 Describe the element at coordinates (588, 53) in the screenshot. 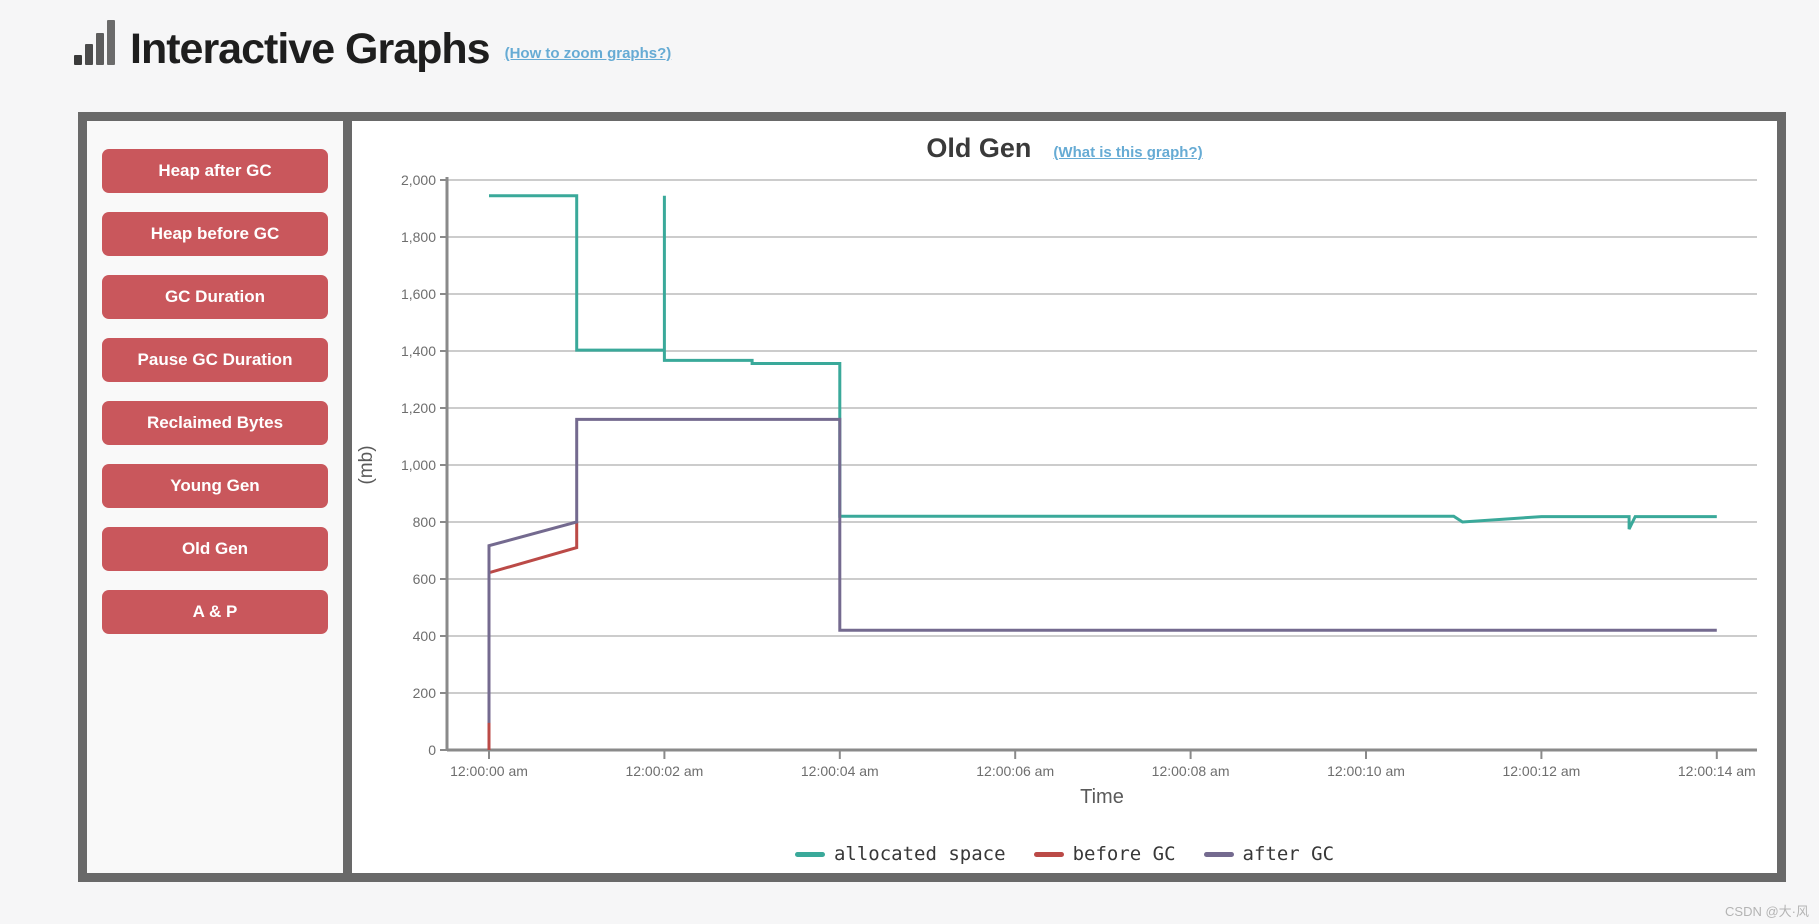

I see `how-to-zoom-graphs-link: (How to zoom graphs?)` at that location.